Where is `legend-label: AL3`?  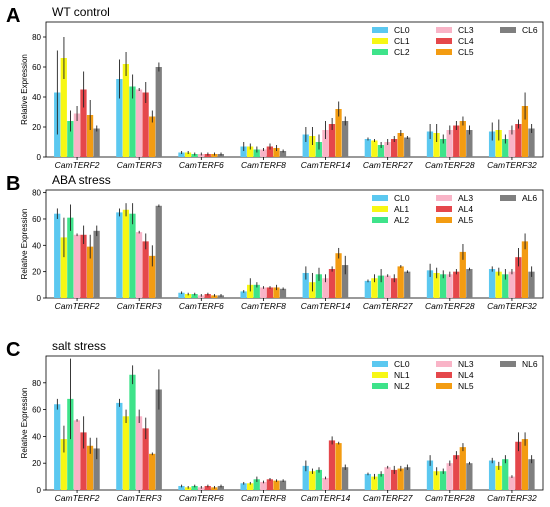 legend-label: AL3 is located at coordinates (465, 198).